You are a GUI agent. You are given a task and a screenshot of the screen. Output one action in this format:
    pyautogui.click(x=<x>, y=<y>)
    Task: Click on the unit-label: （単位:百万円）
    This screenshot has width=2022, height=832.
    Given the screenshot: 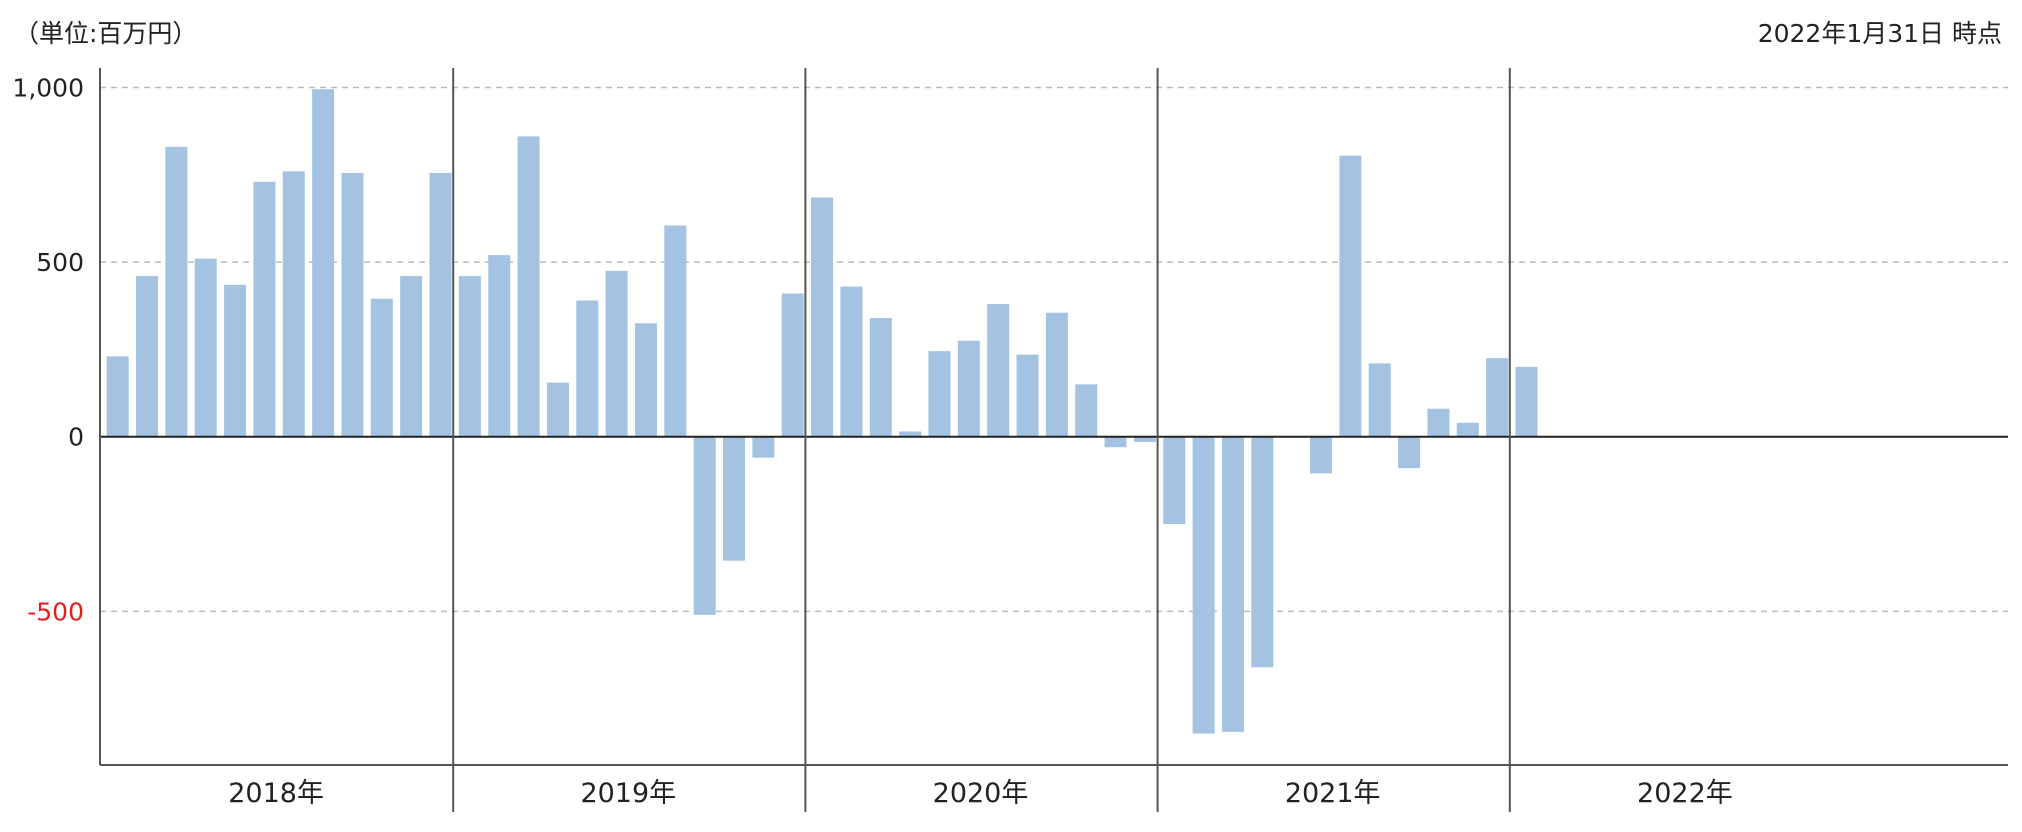 What is the action you would take?
    pyautogui.click(x=106, y=33)
    